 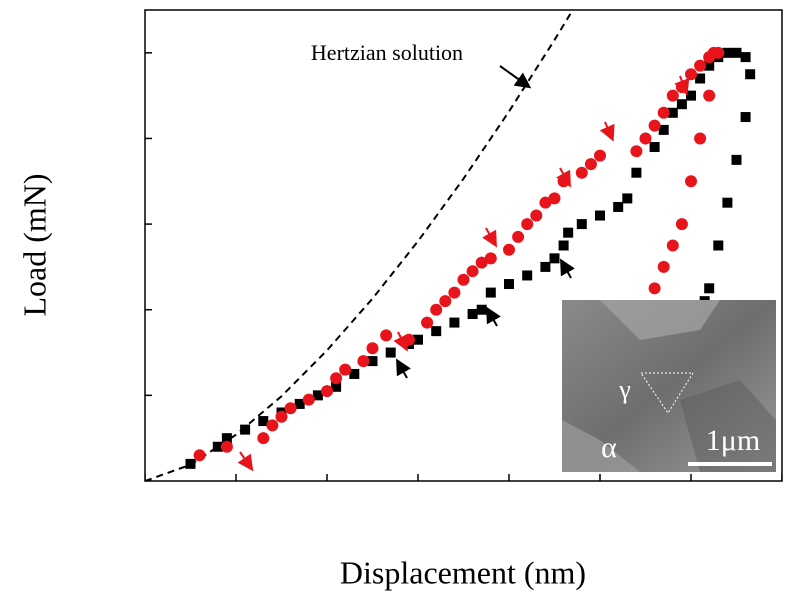 I want to click on annotation: Hertzian solution, so click(x=387, y=52).